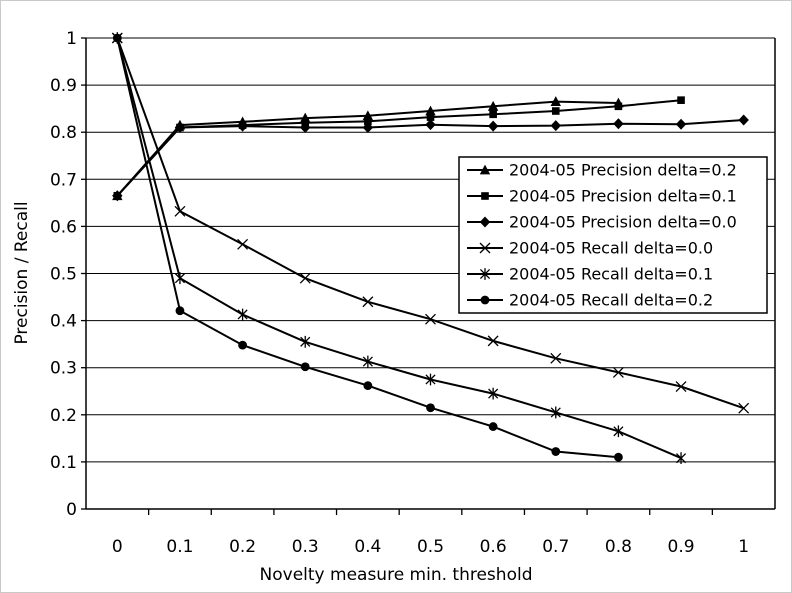 The image size is (792, 593). I want to click on legend-item: 2004-05 Precision delta=0.2, so click(602, 170).